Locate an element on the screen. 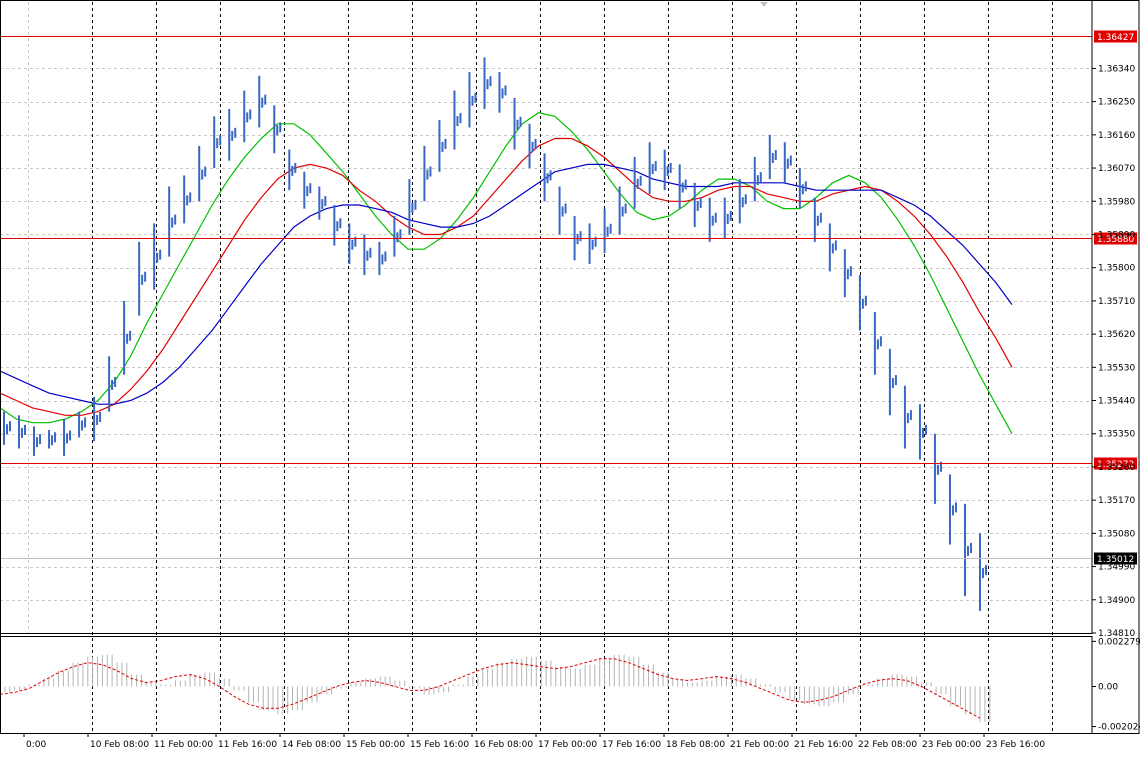 This screenshot has height=757, width=1140. price-level-label: 1.35272 is located at coordinates (1115, 465).